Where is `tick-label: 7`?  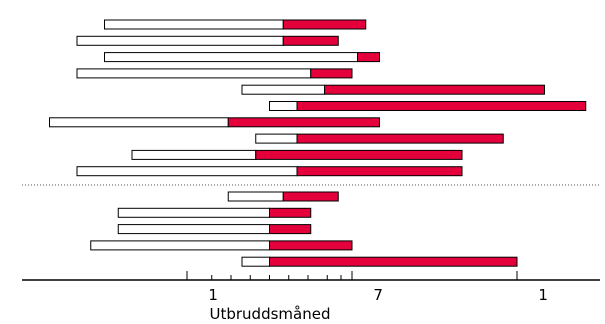 tick-label: 7 is located at coordinates (378, 295).